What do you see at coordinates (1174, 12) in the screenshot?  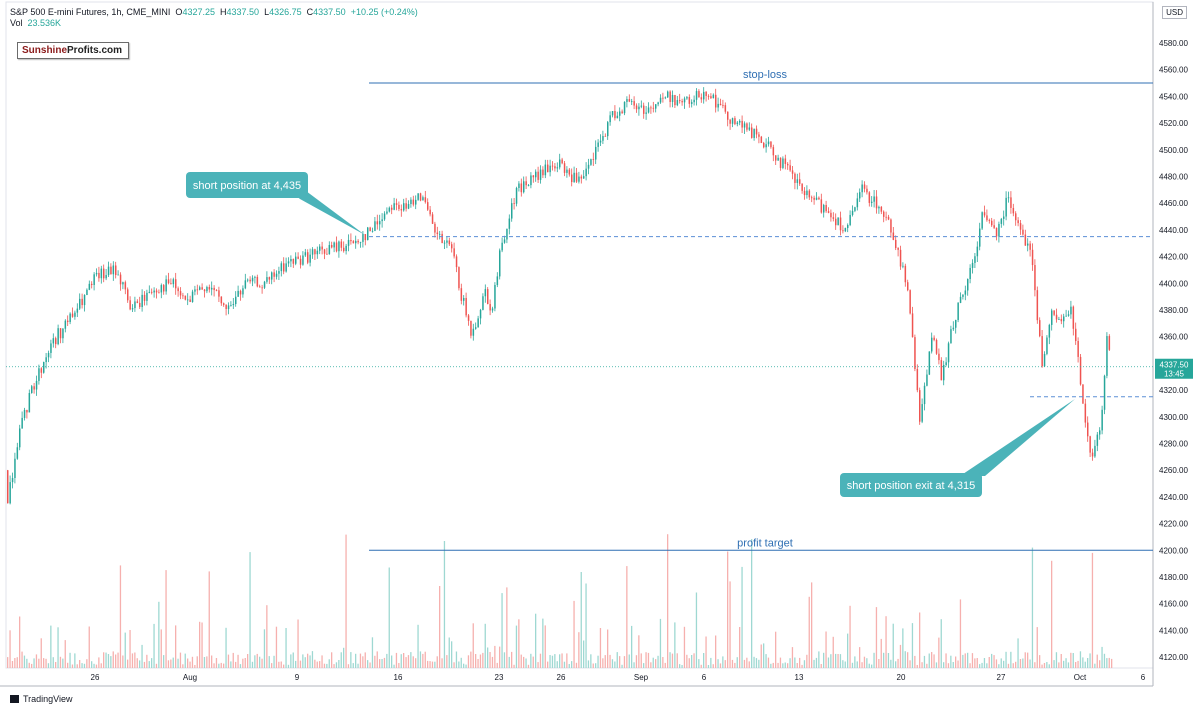 I see `currency-badge: USD` at bounding box center [1174, 12].